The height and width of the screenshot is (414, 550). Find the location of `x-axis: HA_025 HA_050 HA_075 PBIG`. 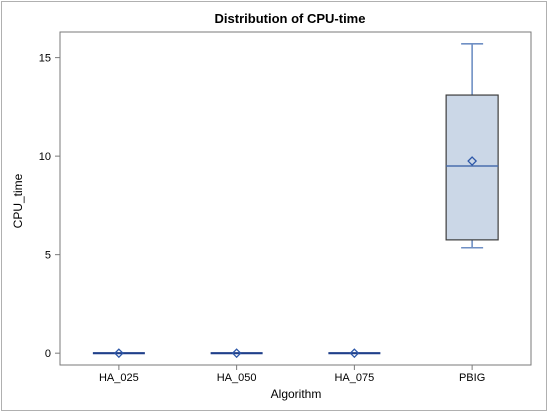

x-axis: HA_025 HA_050 HA_075 PBIG is located at coordinates (292, 374).